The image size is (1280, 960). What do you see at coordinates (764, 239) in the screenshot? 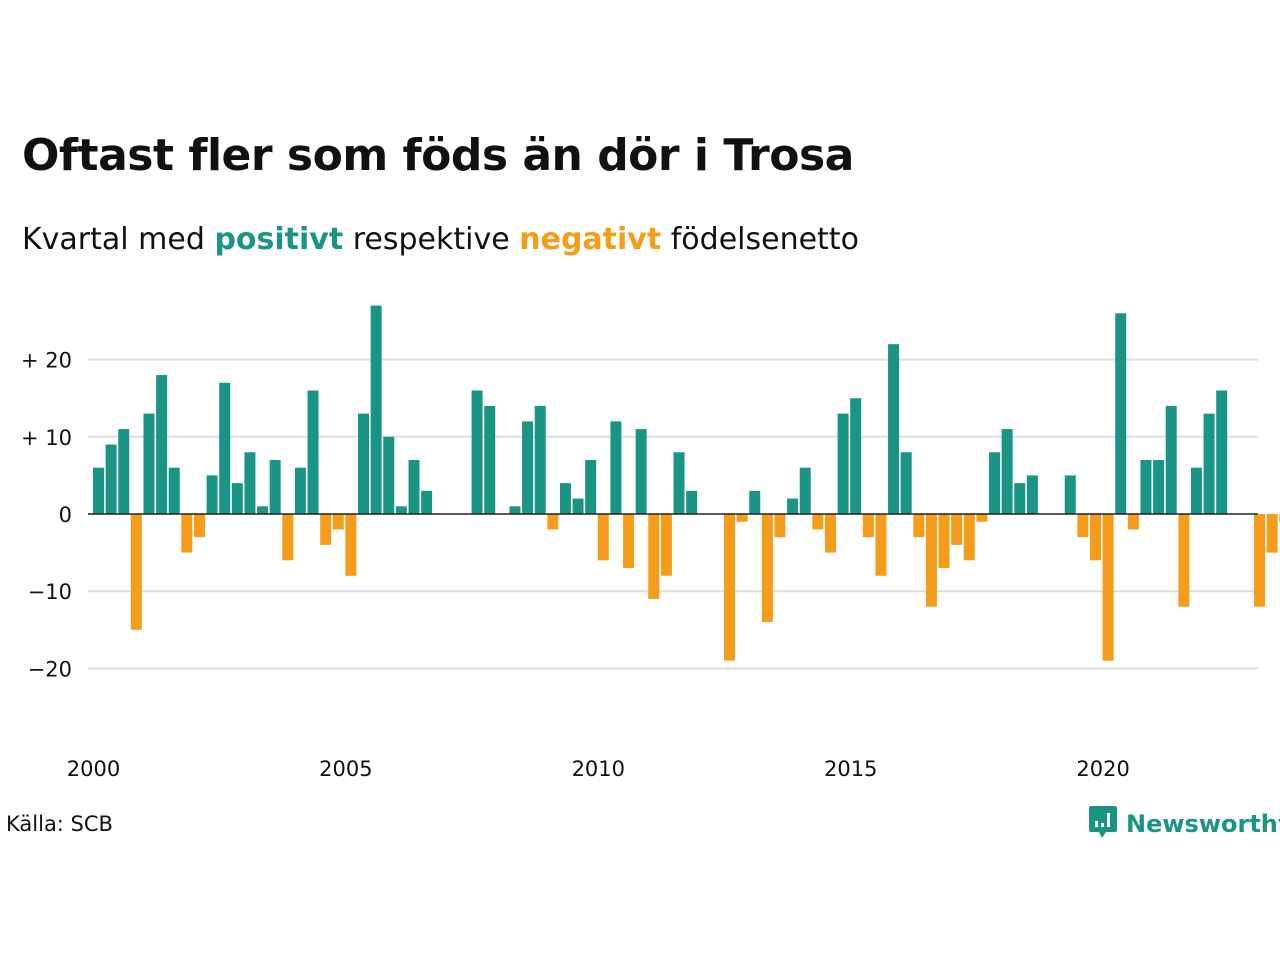
I see `subtitle-suffix: födelsenetto` at bounding box center [764, 239].